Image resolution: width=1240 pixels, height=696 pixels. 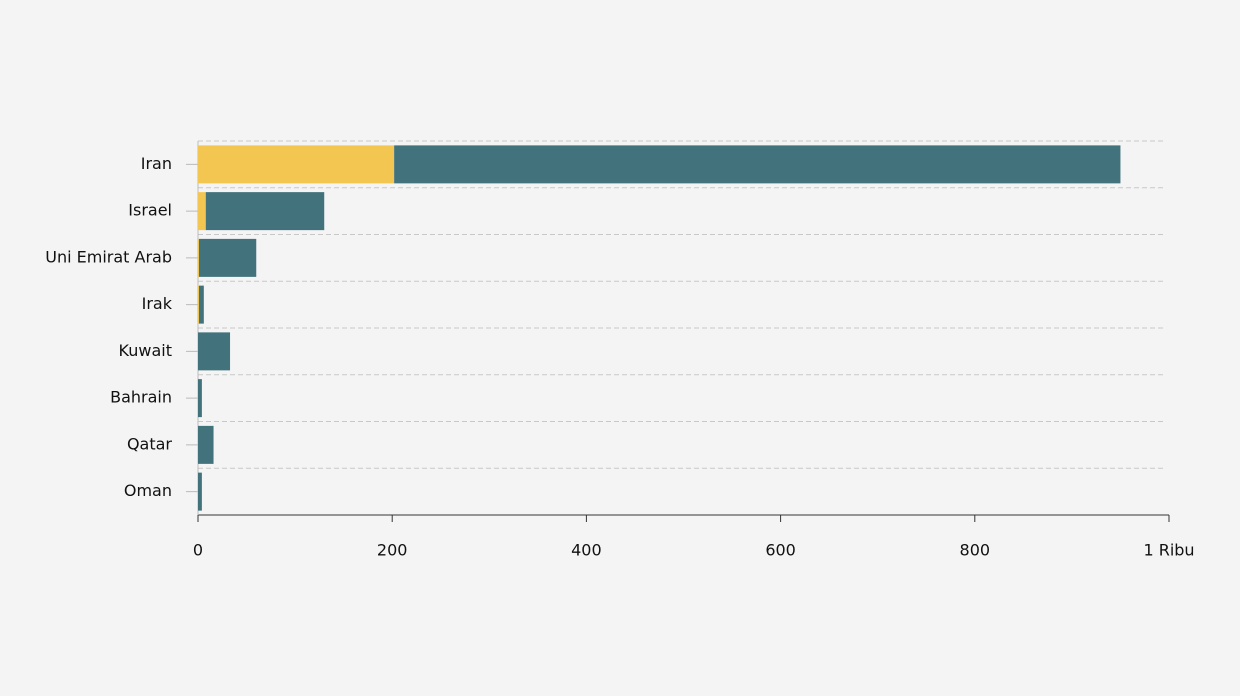 What do you see at coordinates (1168, 550) in the screenshot?
I see `x-tick-label: 1 Ribu` at bounding box center [1168, 550].